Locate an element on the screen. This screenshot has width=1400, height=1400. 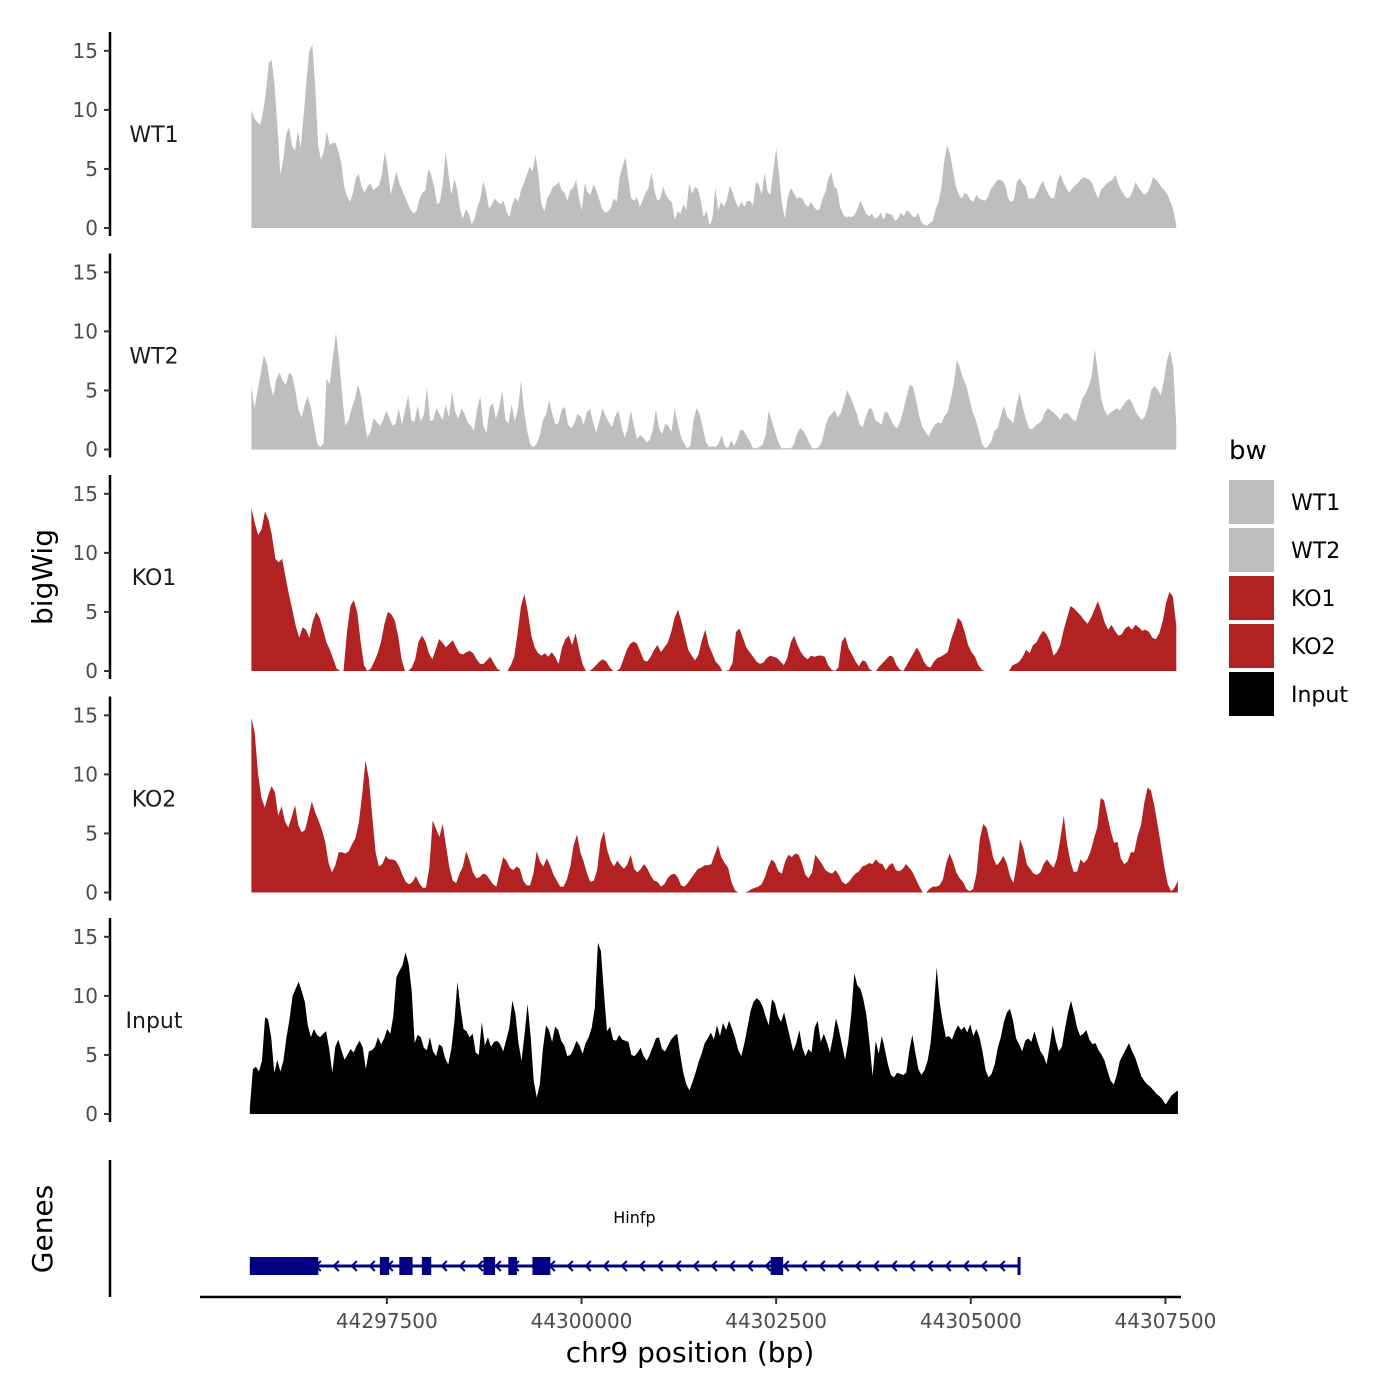
gene-name-label: Hinfp is located at coordinates (634, 1217).